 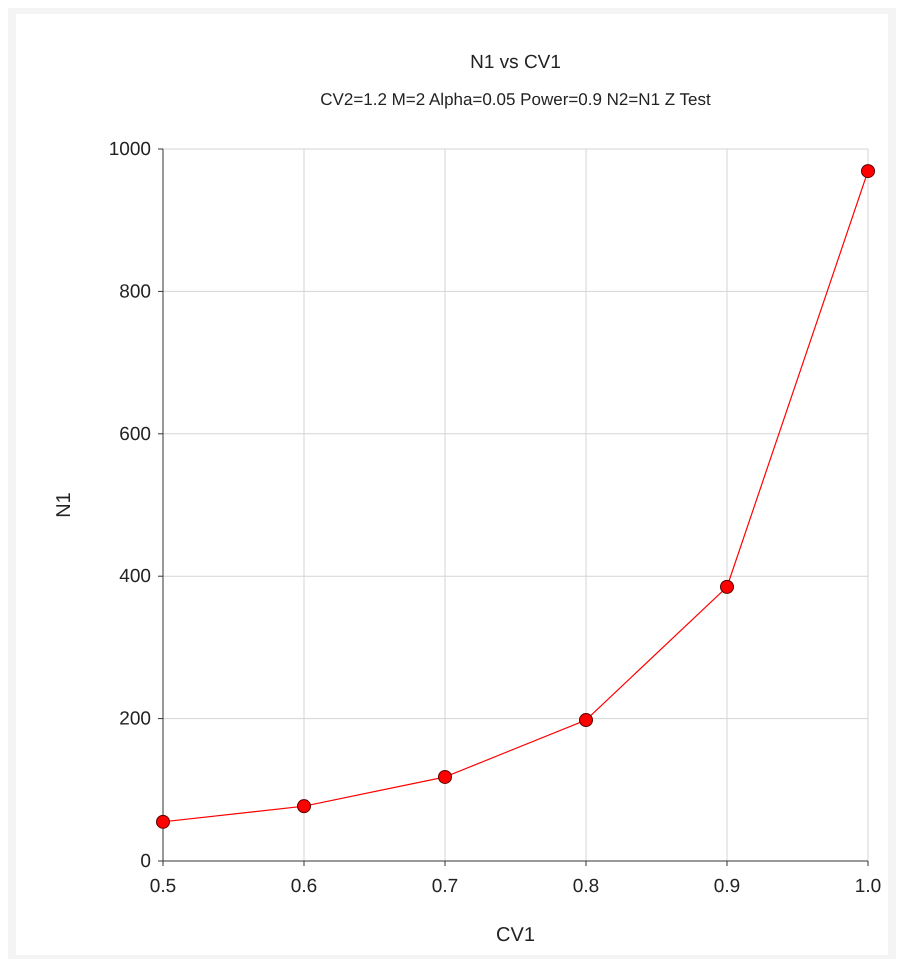 What do you see at coordinates (64, 505) in the screenshot?
I see `y-axis-title: N1` at bounding box center [64, 505].